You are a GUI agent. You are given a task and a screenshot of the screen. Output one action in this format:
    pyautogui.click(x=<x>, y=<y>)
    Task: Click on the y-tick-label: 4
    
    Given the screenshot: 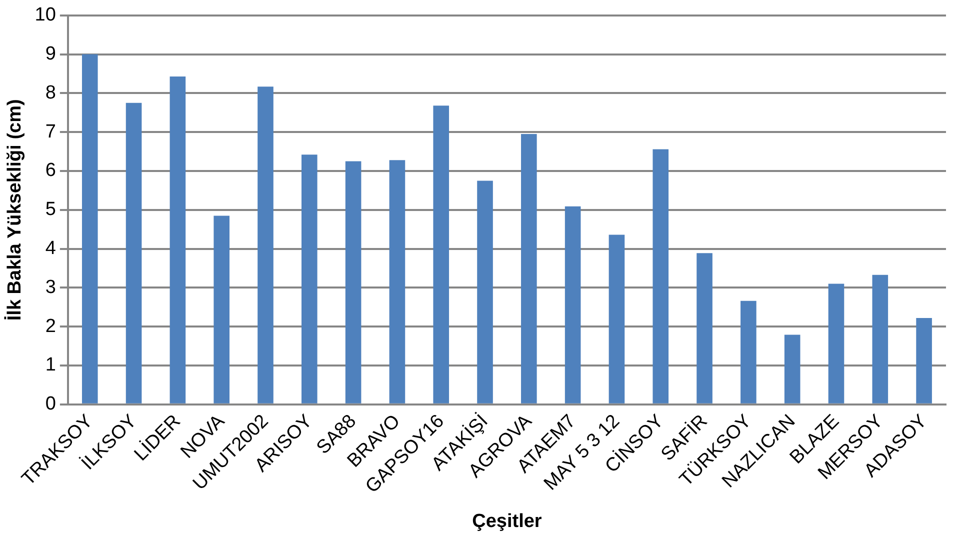 What is the action you would take?
    pyautogui.click(x=50, y=249)
    